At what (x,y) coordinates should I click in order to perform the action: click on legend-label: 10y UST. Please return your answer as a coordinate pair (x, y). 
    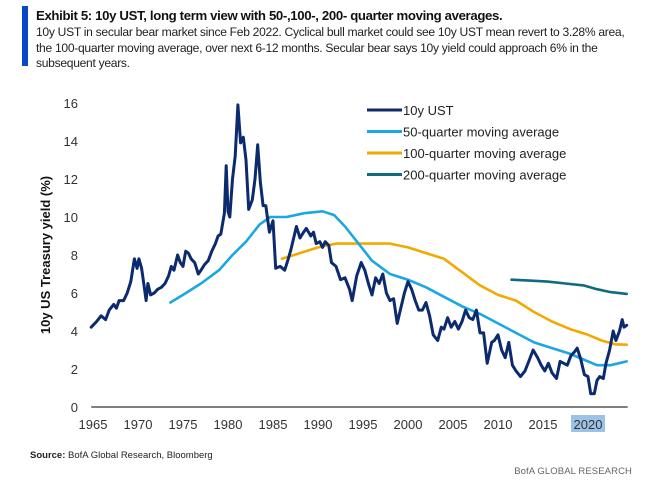
    Looking at the image, I should click on (428, 110).